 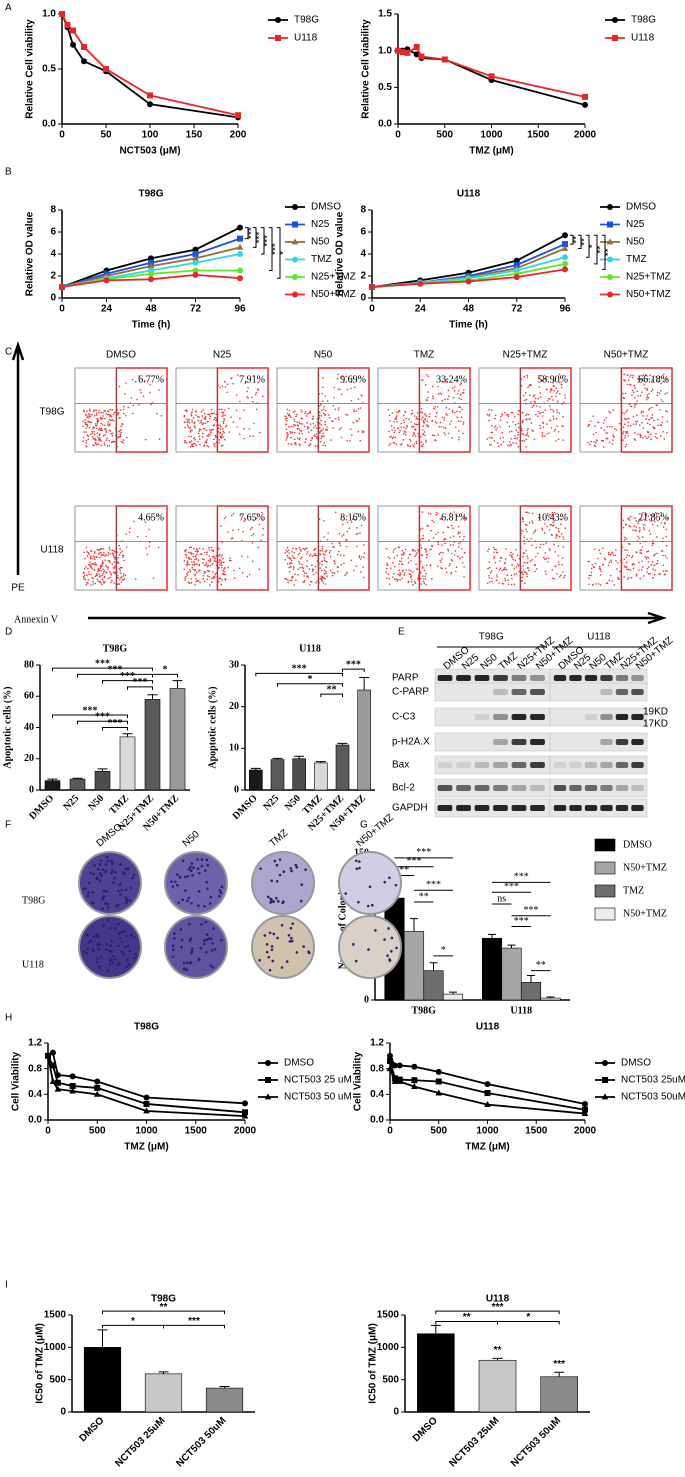 I want to click on y-axis-label: Apoptotic cells (%), so click(x=212, y=727).